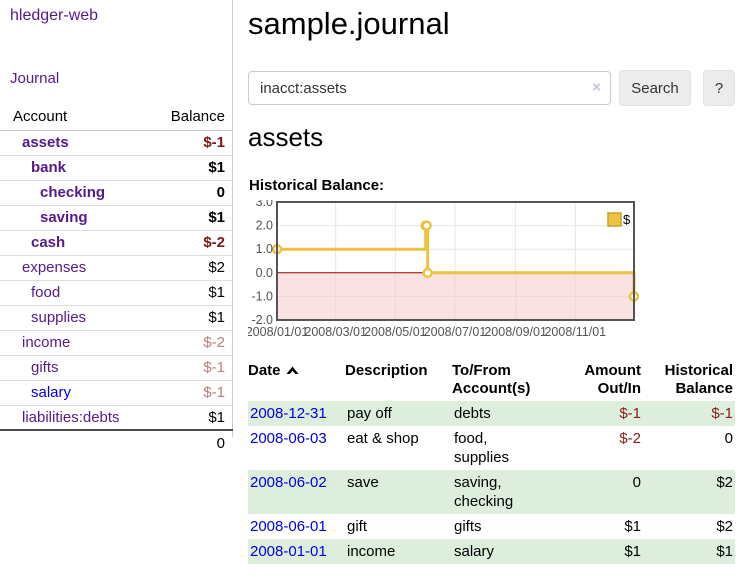  I want to click on chart-title: Historical Balance:, so click(317, 185).